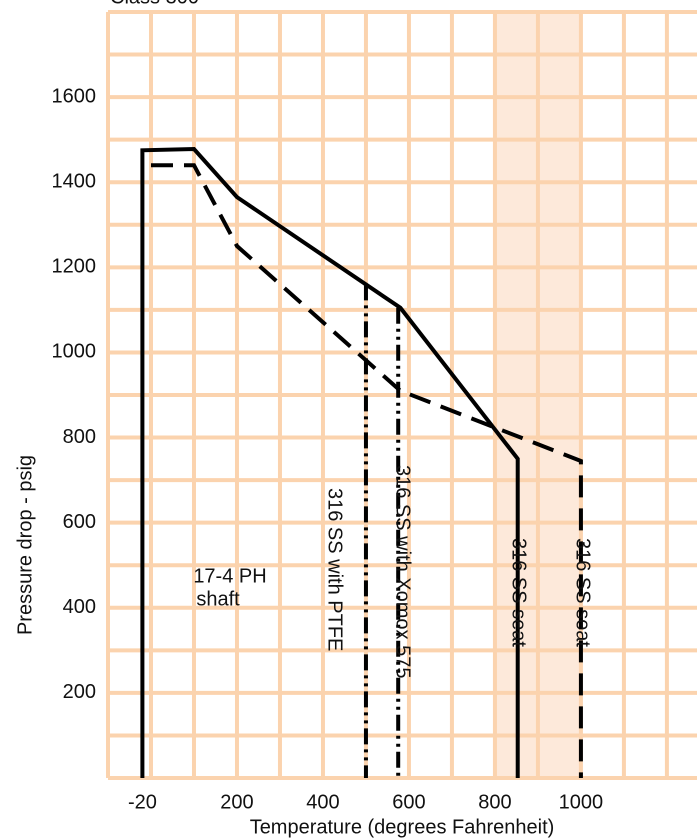 The image size is (697, 840). Describe the element at coordinates (79, 522) in the screenshot. I see `y-tick-label: 600` at that location.